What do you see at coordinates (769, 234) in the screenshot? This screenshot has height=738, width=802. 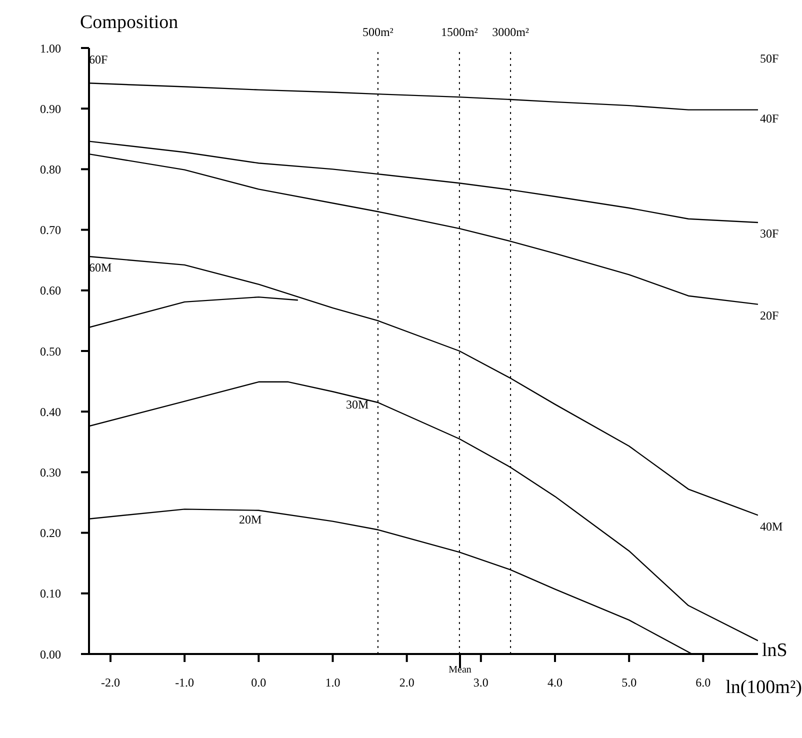 I see `text: 30F` at bounding box center [769, 234].